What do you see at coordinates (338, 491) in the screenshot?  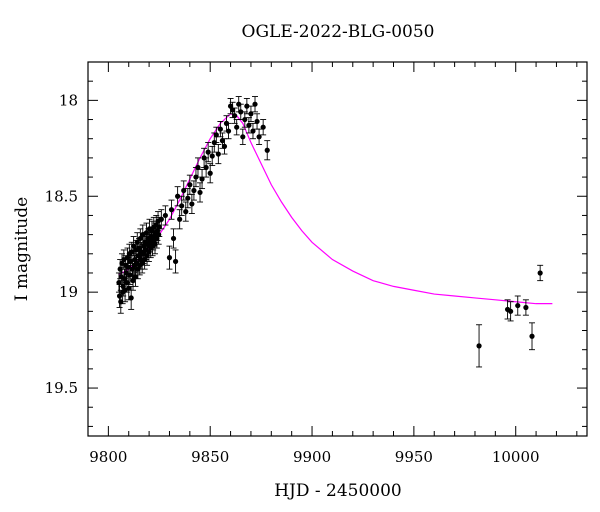 I see `x-axis-label: HJD - 2450000` at bounding box center [338, 491].